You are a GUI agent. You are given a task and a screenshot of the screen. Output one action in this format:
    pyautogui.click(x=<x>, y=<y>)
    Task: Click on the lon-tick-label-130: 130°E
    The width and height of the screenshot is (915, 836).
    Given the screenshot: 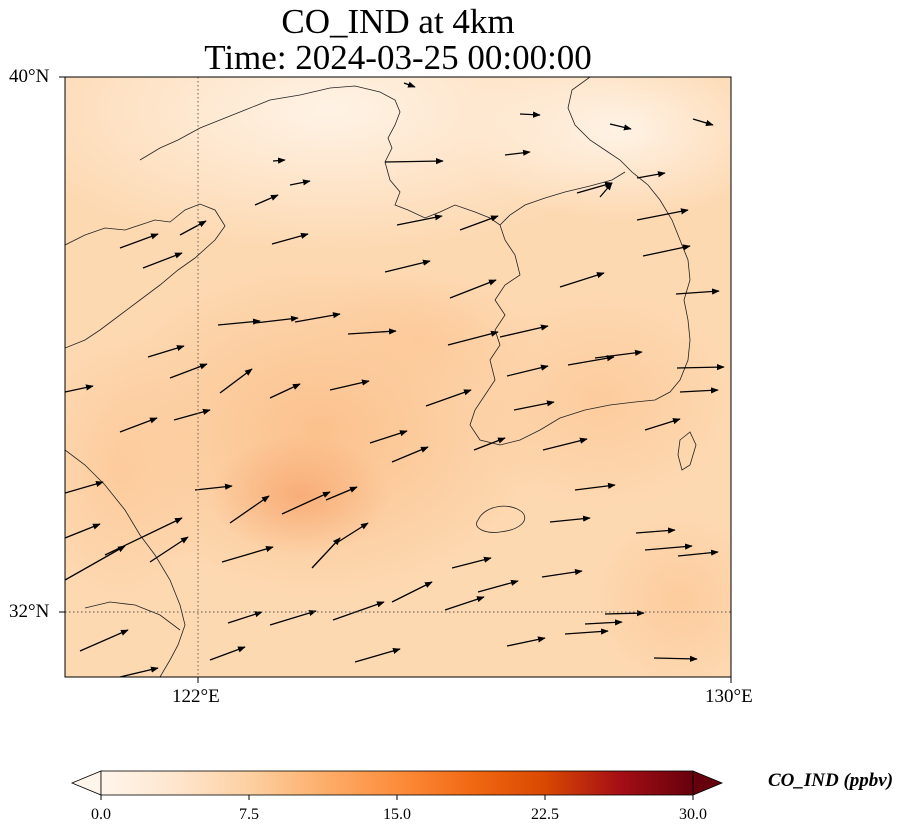 What is the action you would take?
    pyautogui.click(x=729, y=696)
    